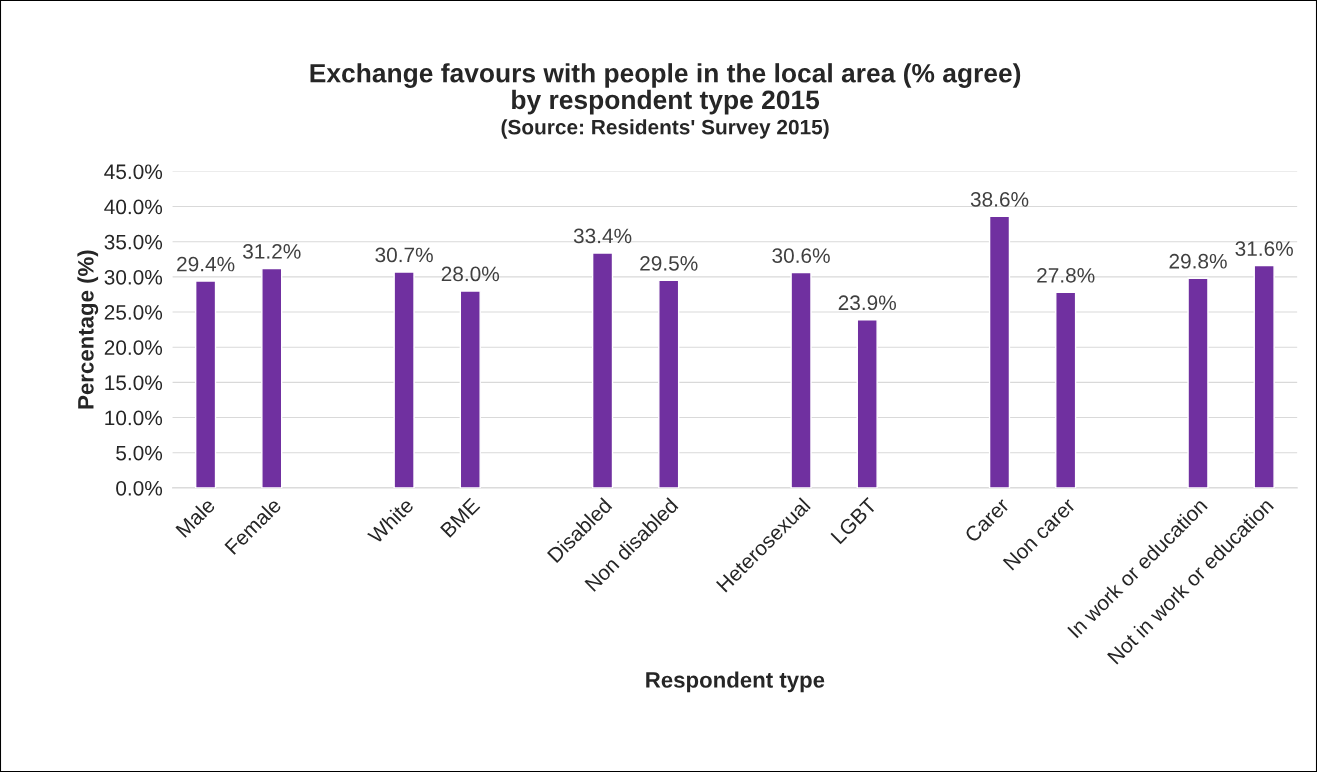 This screenshot has height=772, width=1317. Describe the element at coordinates (139, 488) in the screenshot. I see `y-tick-label: 0.0%` at that location.